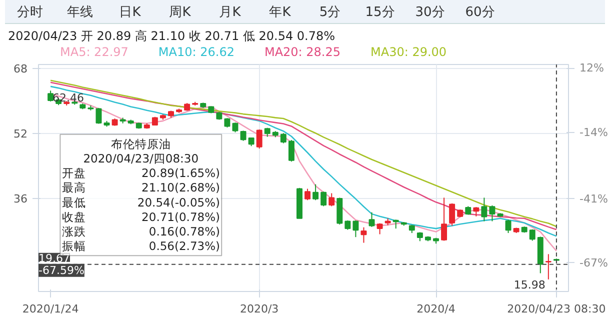 This screenshot has height=330, width=610. Describe the element at coordinates (594, 199) in the screenshot. I see `y2-tick-label: -41%` at that location.